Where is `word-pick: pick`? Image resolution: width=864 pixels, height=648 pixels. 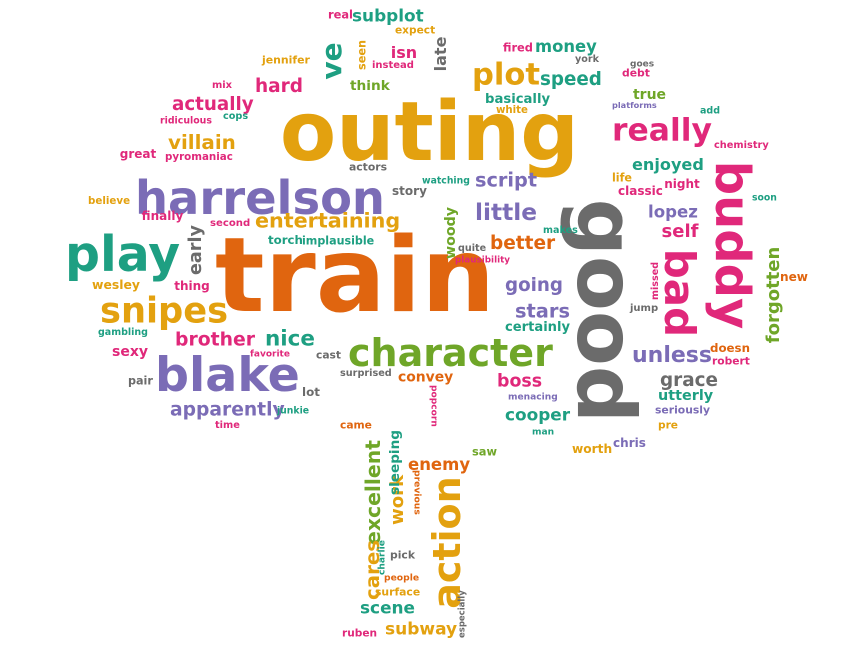 word-pick: pick is located at coordinates (403, 555).